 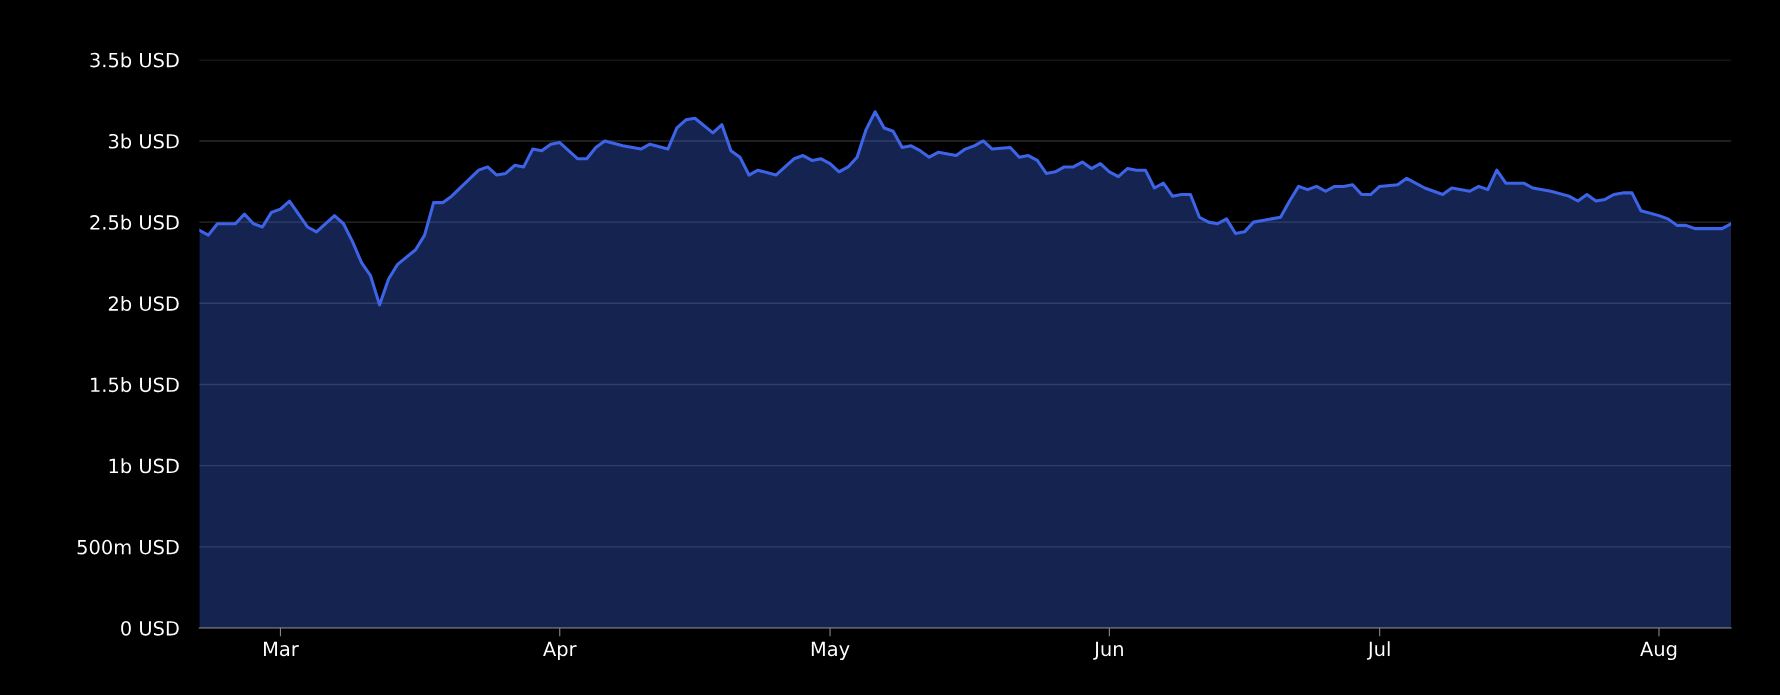 I want to click on y-tick-label: 3.5b USD, so click(x=134, y=60).